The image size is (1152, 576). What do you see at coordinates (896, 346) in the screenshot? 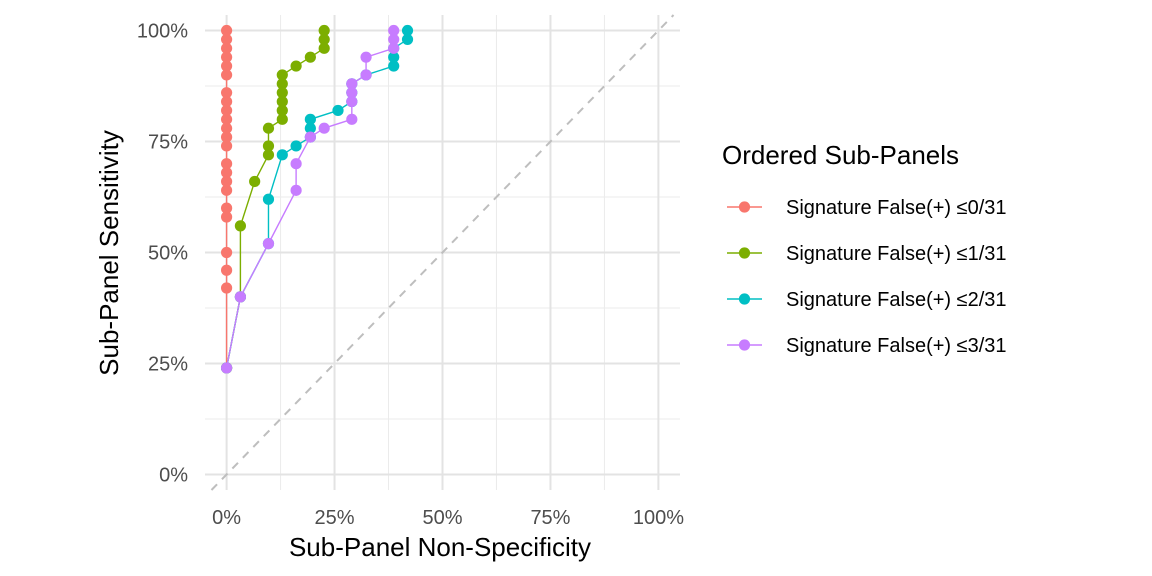
I see `legend-label: Signature False(+) ≤3/31` at bounding box center [896, 346].